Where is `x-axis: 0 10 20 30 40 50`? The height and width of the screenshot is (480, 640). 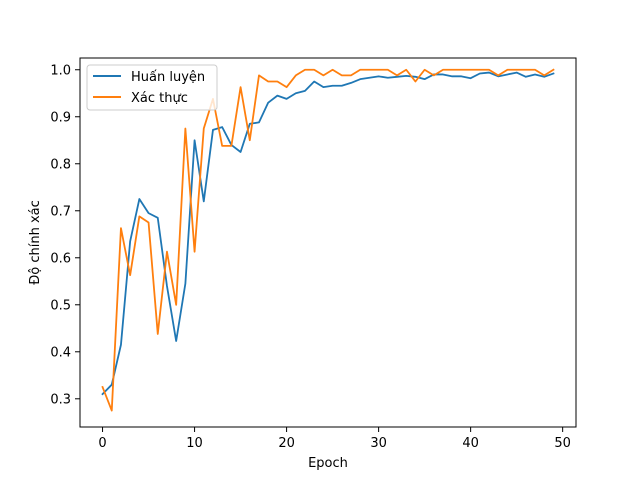
x-axis: 0 10 20 30 40 50 is located at coordinates (334, 439).